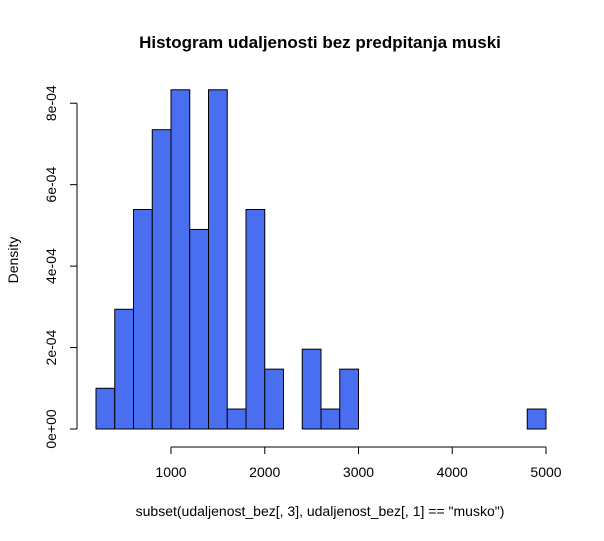  Describe the element at coordinates (13, 260) in the screenshot. I see `y-axis-label: Density` at that location.